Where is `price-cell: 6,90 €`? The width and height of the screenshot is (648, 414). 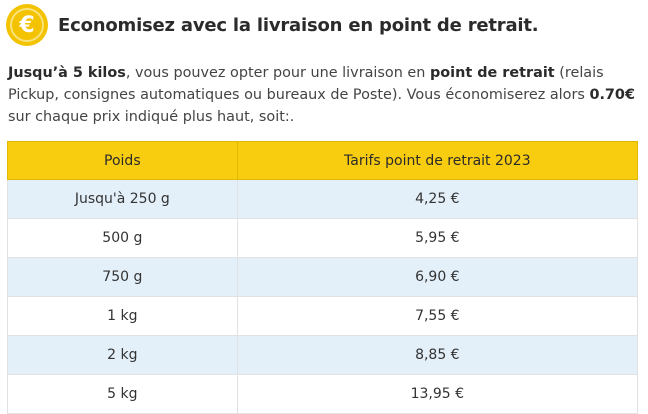 price-cell: 6,90 € is located at coordinates (437, 277).